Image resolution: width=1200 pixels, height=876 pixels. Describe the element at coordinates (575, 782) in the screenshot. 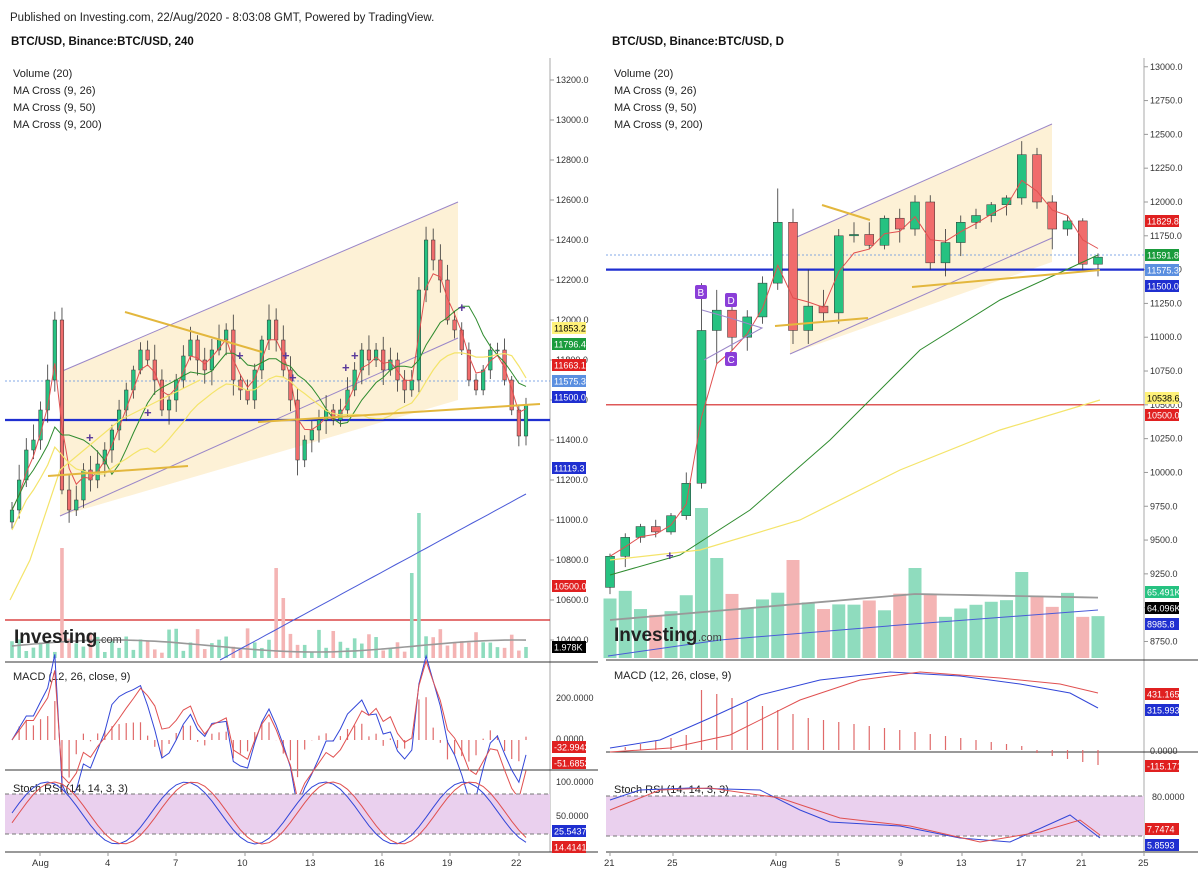

I see `stoch-tick: 100.0000` at that location.